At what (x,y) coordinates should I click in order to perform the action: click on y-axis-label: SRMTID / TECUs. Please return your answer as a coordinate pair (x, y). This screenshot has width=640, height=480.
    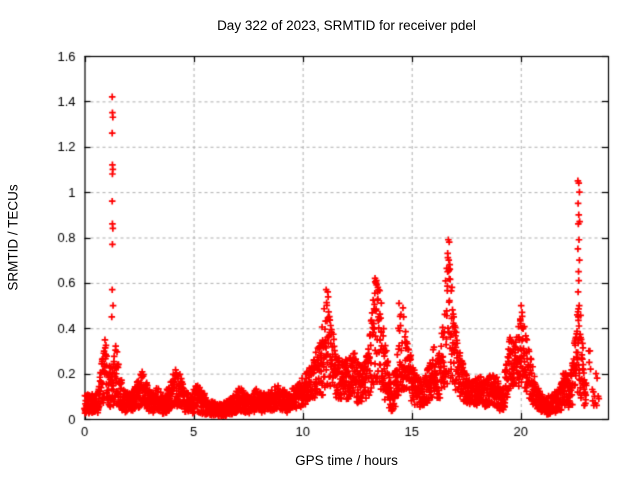
    Looking at the image, I should click on (13, 237).